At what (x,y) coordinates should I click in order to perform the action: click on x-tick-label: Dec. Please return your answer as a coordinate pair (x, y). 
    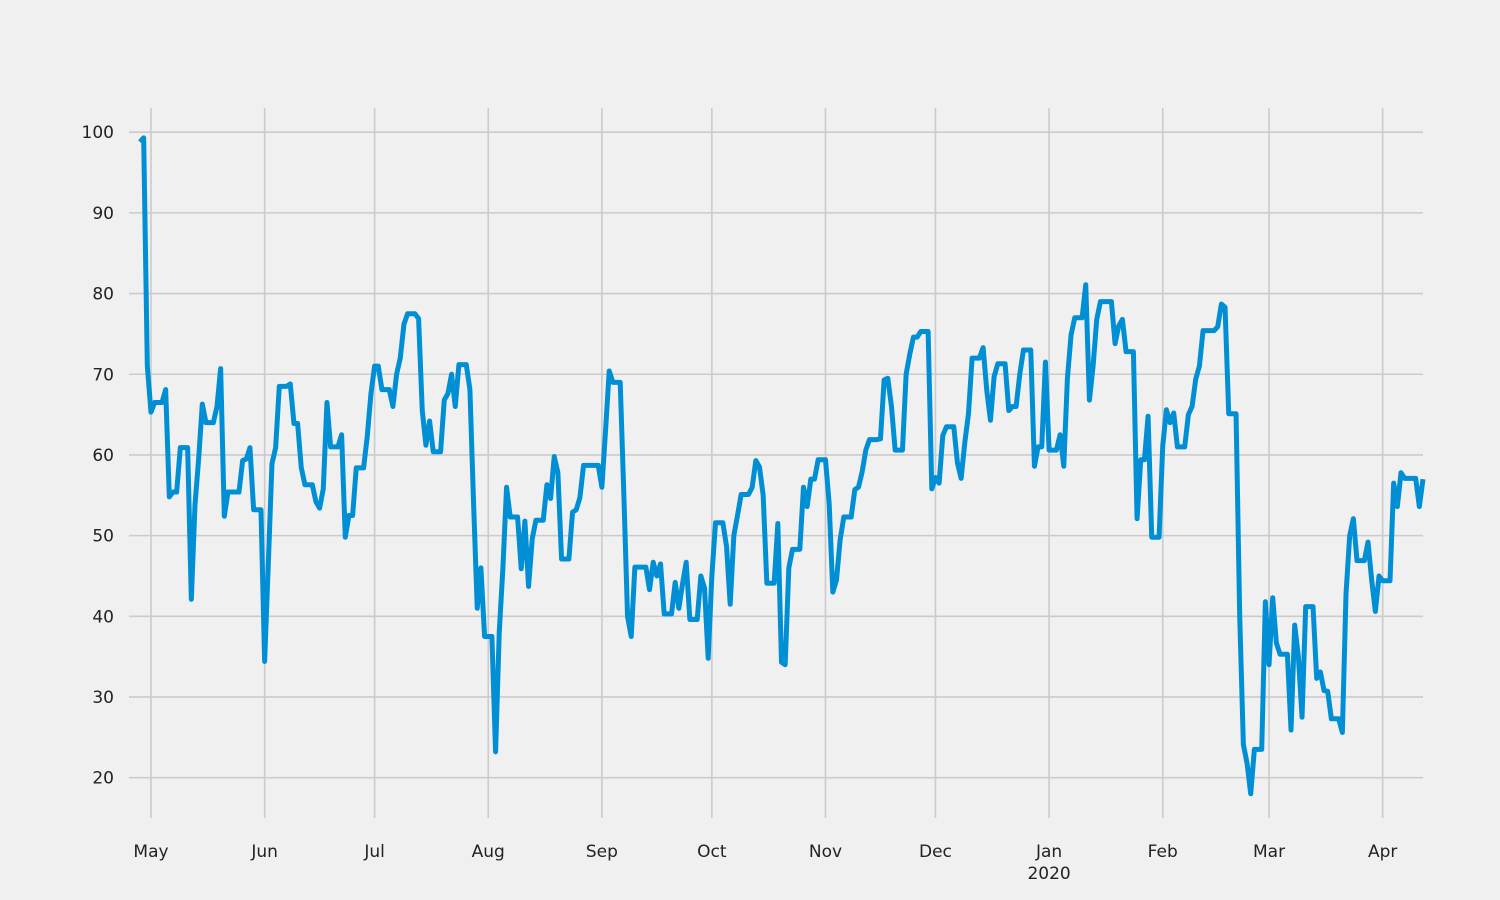
    Looking at the image, I should click on (935, 852).